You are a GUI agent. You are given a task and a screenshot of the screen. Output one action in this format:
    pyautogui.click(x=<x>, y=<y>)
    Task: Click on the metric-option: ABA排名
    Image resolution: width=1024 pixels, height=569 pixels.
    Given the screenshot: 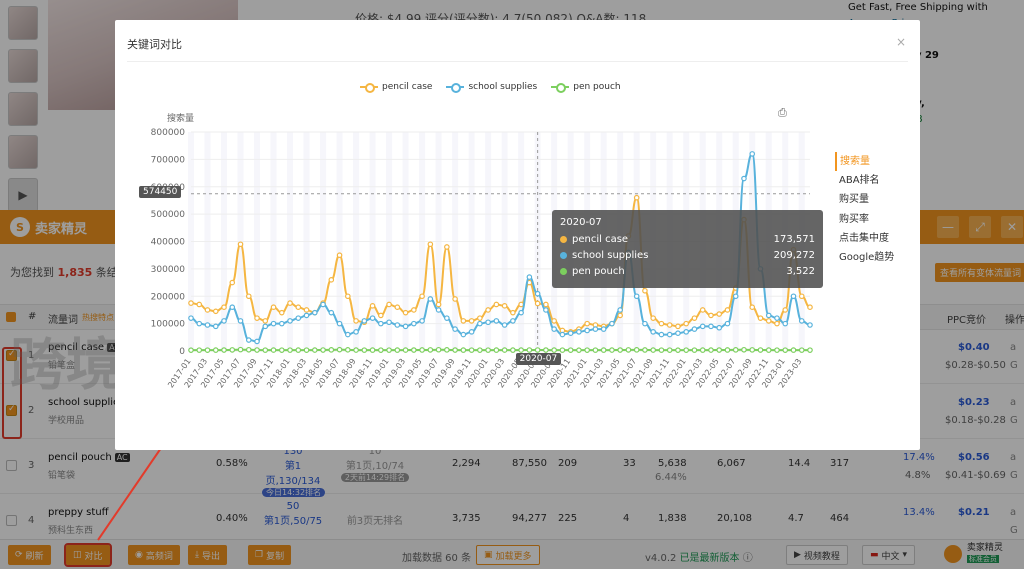 What is the action you would take?
    pyautogui.click(x=859, y=181)
    